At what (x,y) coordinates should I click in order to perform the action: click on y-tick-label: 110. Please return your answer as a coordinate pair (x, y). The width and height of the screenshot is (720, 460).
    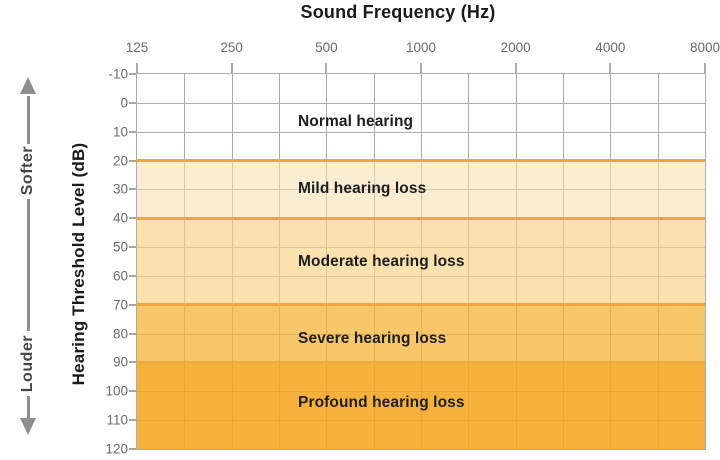
    Looking at the image, I should click on (117, 420).